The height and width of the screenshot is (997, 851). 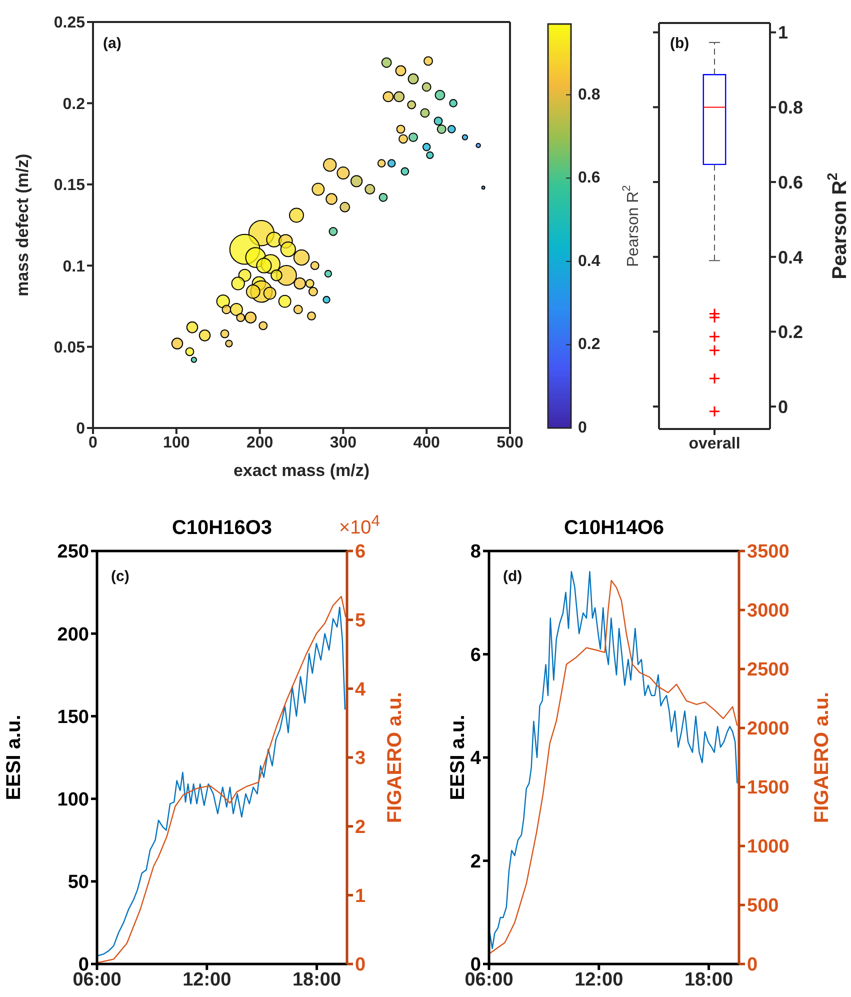 What do you see at coordinates (360, 827) in the screenshot?
I see `y2-tick-label: 2` at bounding box center [360, 827].